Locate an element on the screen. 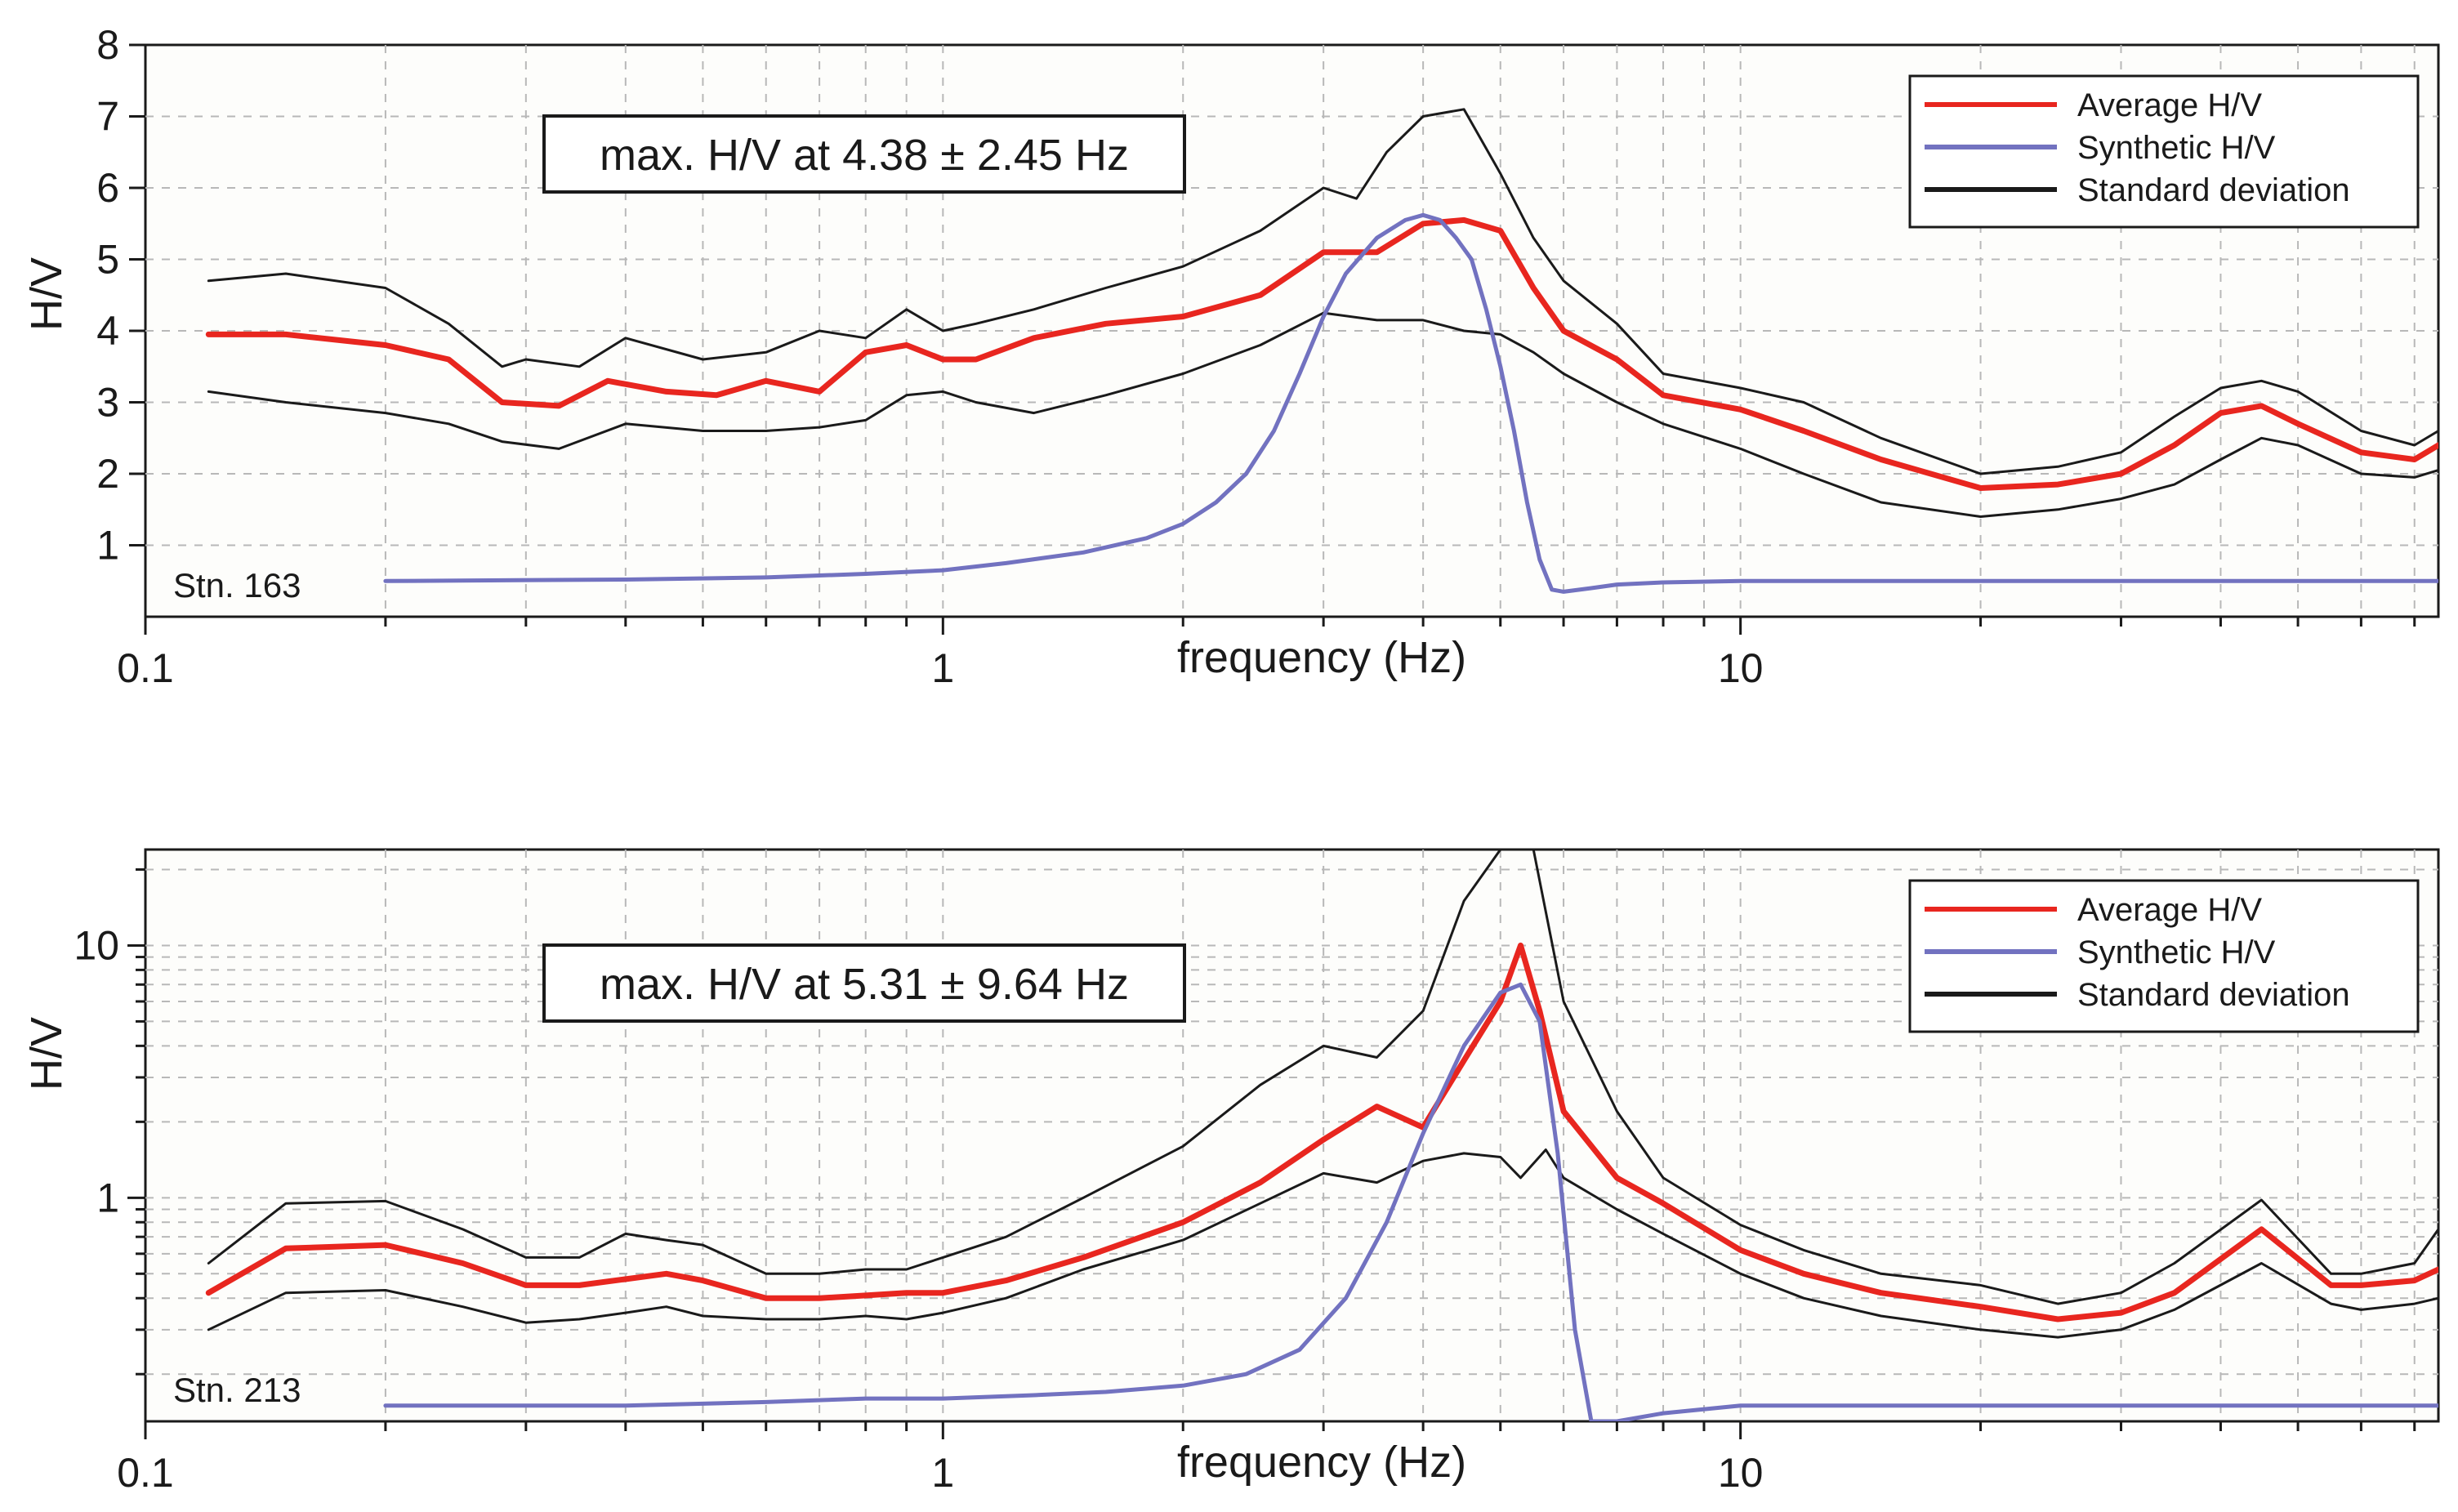  y-tick-label: 4 is located at coordinates (107, 331).